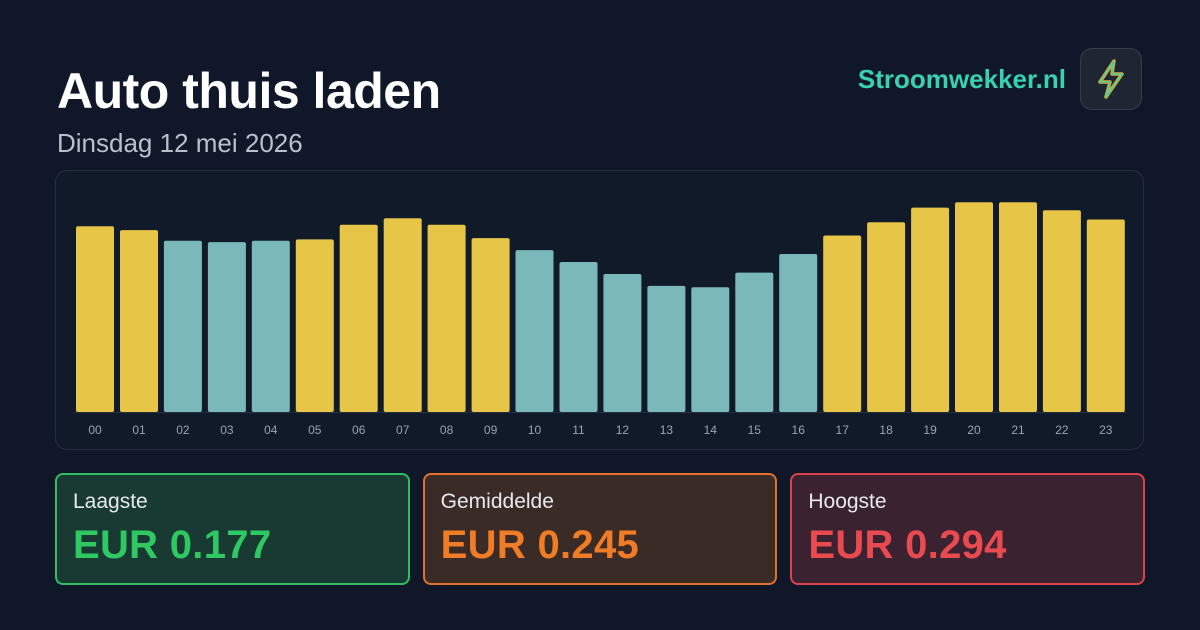 The image size is (1200, 630). Describe the element at coordinates (578, 430) in the screenshot. I see `x-tick-label: 11` at that location.